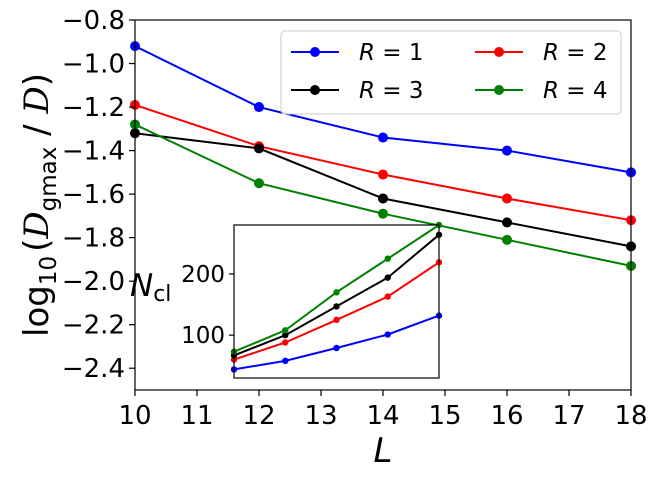 The height and width of the screenshot is (477, 658). I want to click on legend-marker-r4, so click(499, 90).